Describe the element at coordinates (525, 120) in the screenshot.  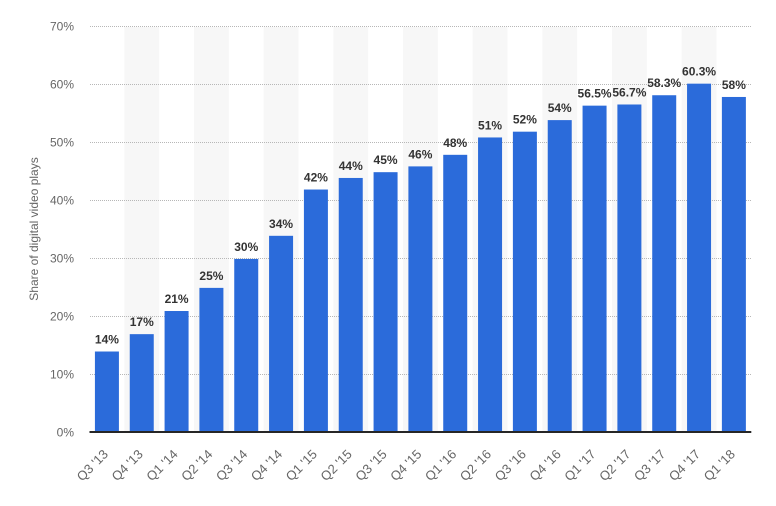
I see `svg-text: 52%` at that location.